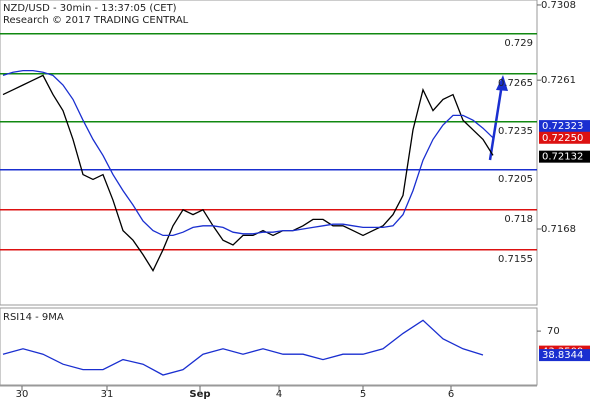 Image resolution: width=590 pixels, height=400 pixels. Describe the element at coordinates (243, 347) in the screenshot. I see `series-line` at that location.